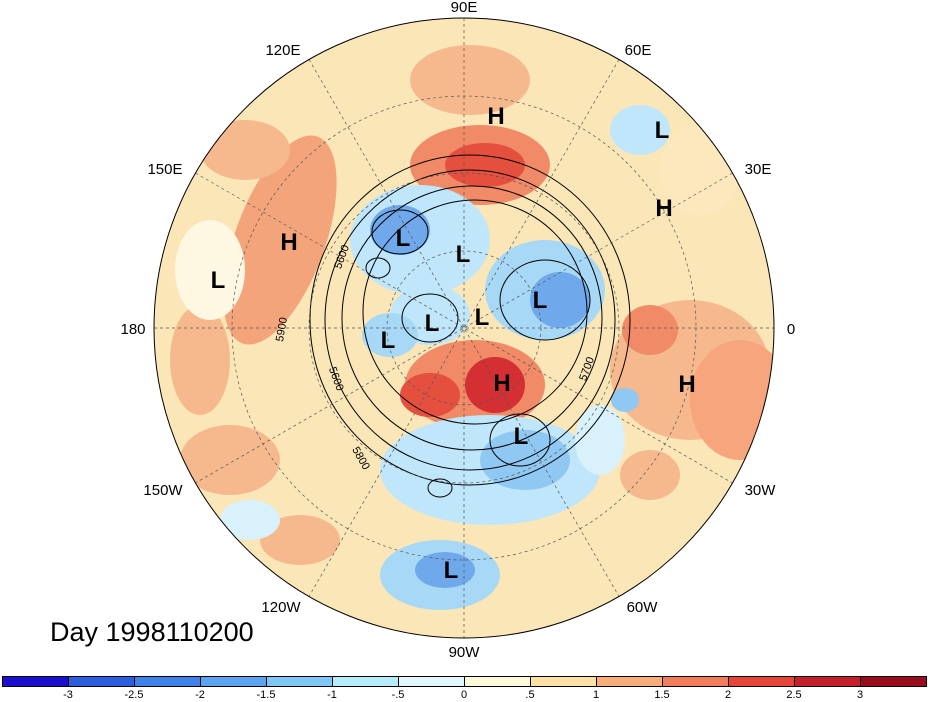 Image resolution: width=928 pixels, height=702 pixels. Describe the element at coordinates (860, 695) in the screenshot. I see `colorbar-tick-label: 3` at that location.